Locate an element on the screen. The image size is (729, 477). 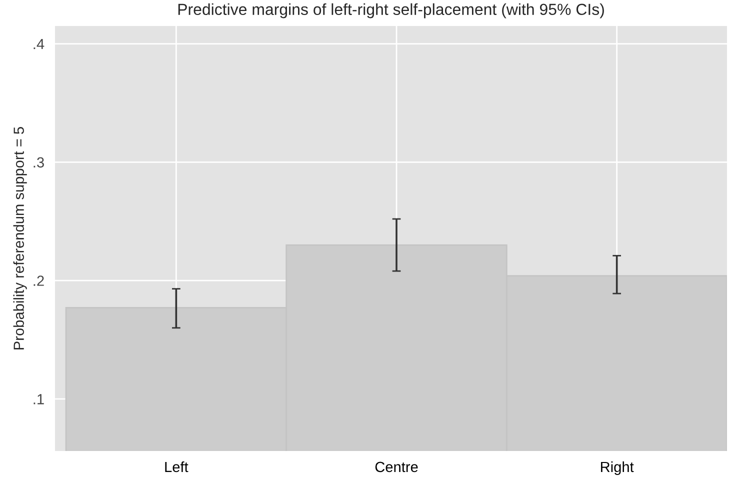
y-tick-label: .1 is located at coordinates (39, 399).